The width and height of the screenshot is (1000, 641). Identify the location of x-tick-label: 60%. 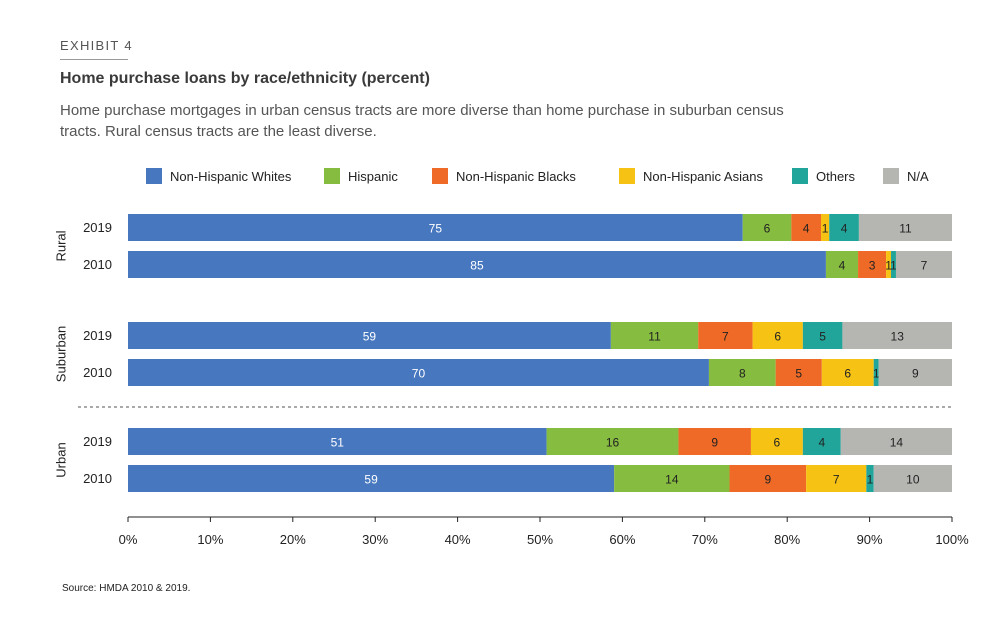
(622, 539).